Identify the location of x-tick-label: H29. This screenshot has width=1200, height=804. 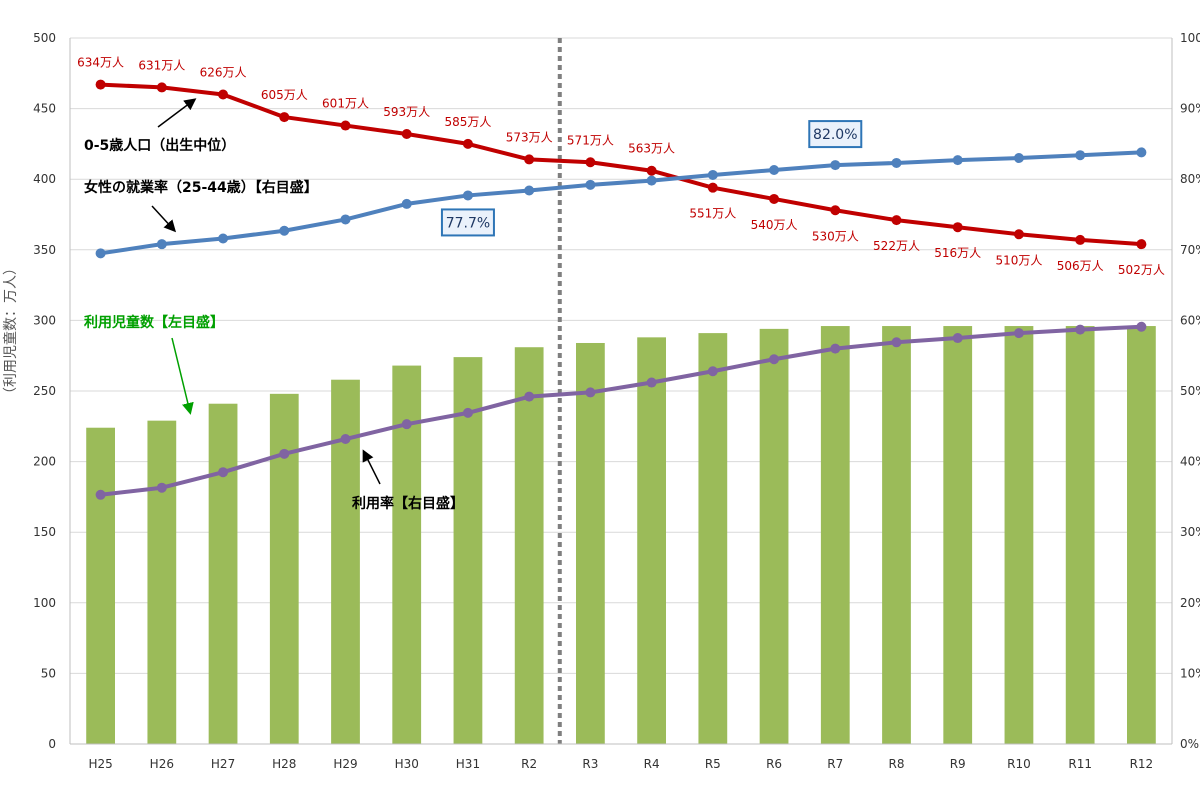
(345, 764).